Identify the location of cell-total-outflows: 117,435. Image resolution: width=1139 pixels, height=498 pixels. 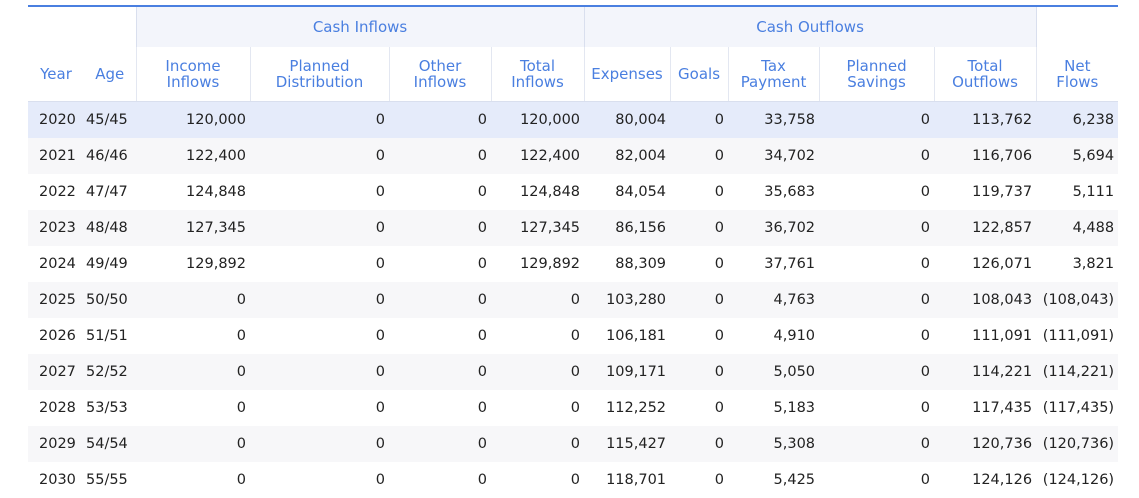
(985, 408).